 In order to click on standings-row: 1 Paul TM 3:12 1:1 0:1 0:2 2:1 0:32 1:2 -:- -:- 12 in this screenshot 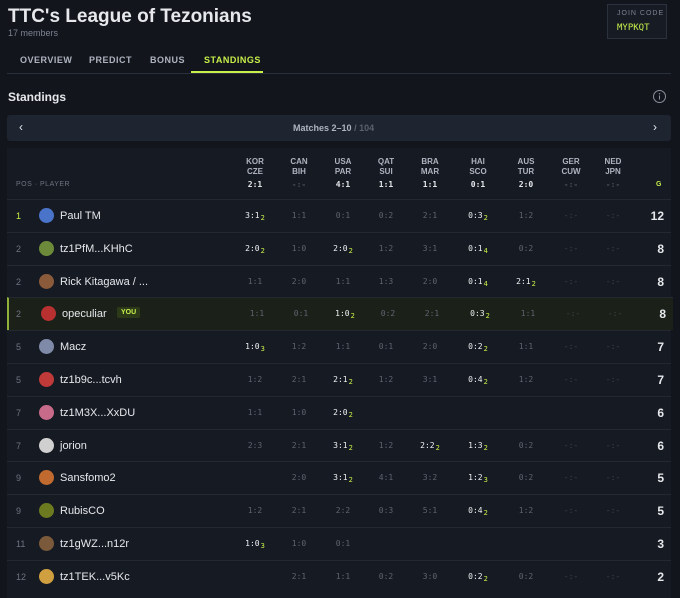, I will do `click(339, 215)`.